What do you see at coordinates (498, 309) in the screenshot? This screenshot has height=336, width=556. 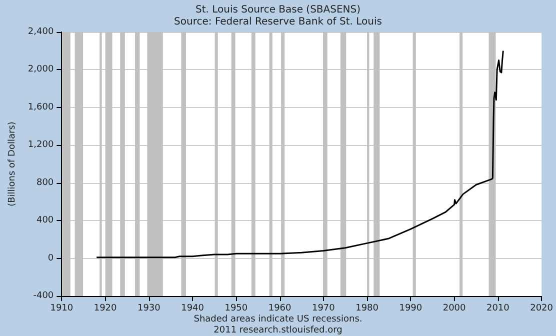 I see `x-tick-label: 2010` at bounding box center [498, 309].